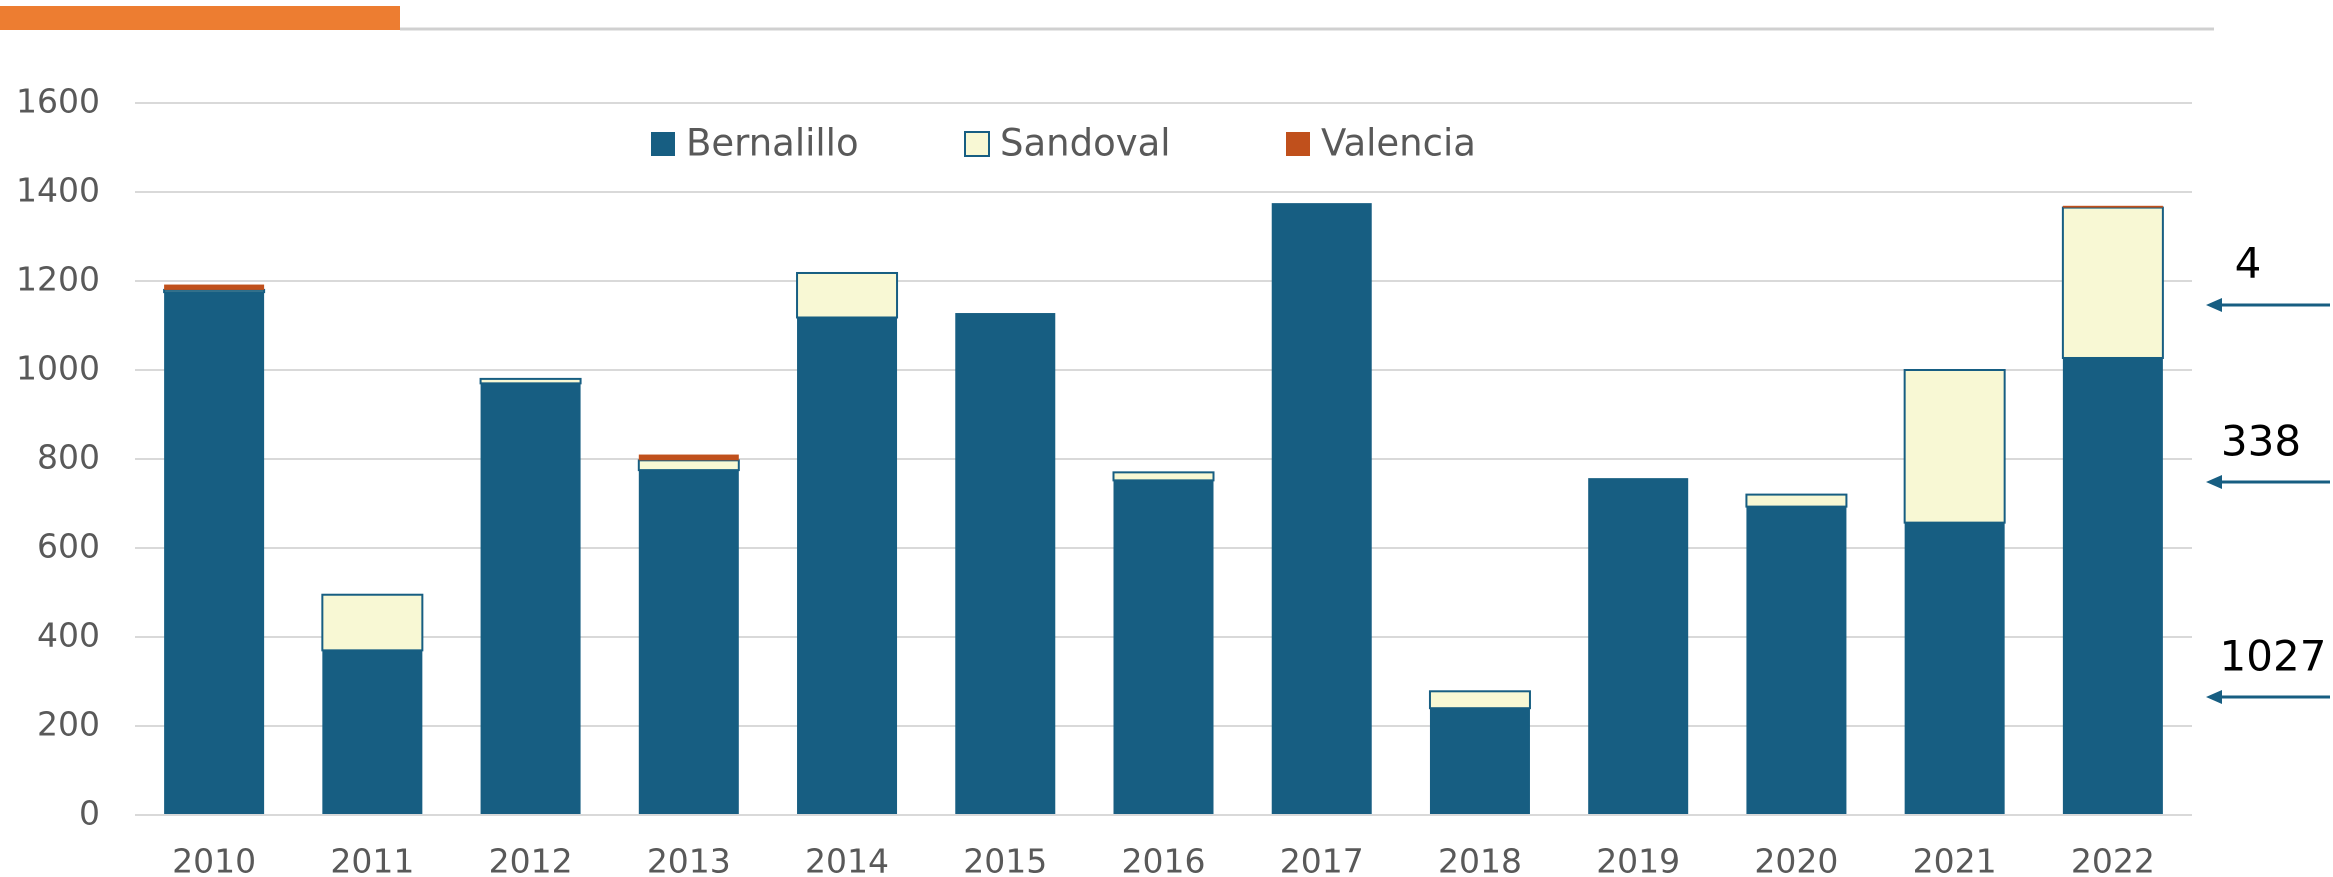 The image size is (2333, 877). Describe the element at coordinates (1164, 859) in the screenshot. I see `x-tick-label: 2016` at that location.